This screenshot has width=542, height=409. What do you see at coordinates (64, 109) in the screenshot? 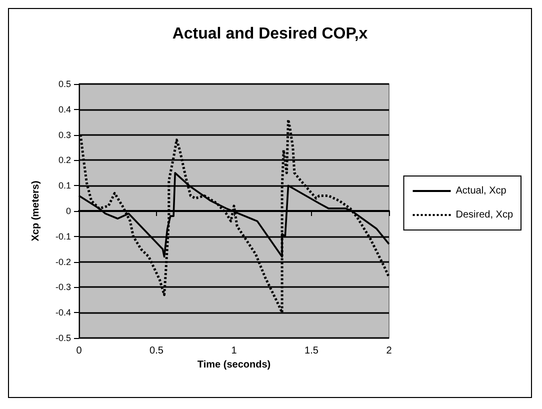
I see `y-tick-label: 0.4` at bounding box center [64, 109].